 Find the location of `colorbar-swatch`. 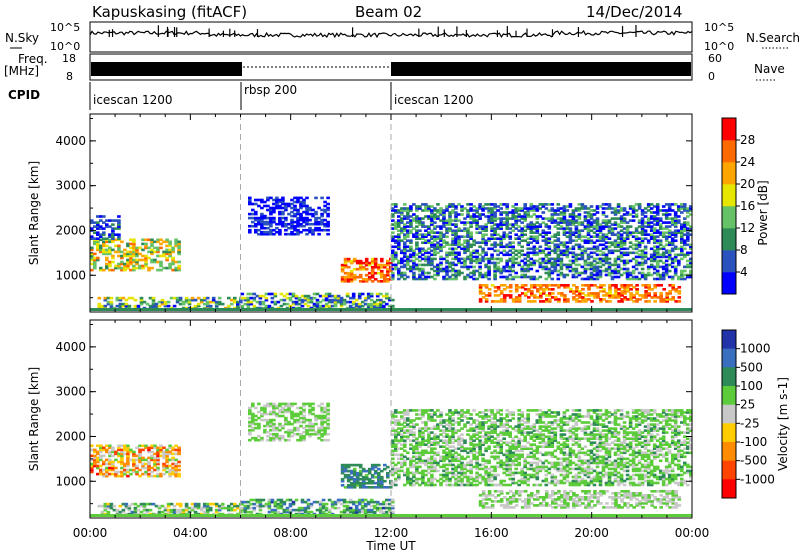

colorbar-swatch is located at coordinates (729, 195).